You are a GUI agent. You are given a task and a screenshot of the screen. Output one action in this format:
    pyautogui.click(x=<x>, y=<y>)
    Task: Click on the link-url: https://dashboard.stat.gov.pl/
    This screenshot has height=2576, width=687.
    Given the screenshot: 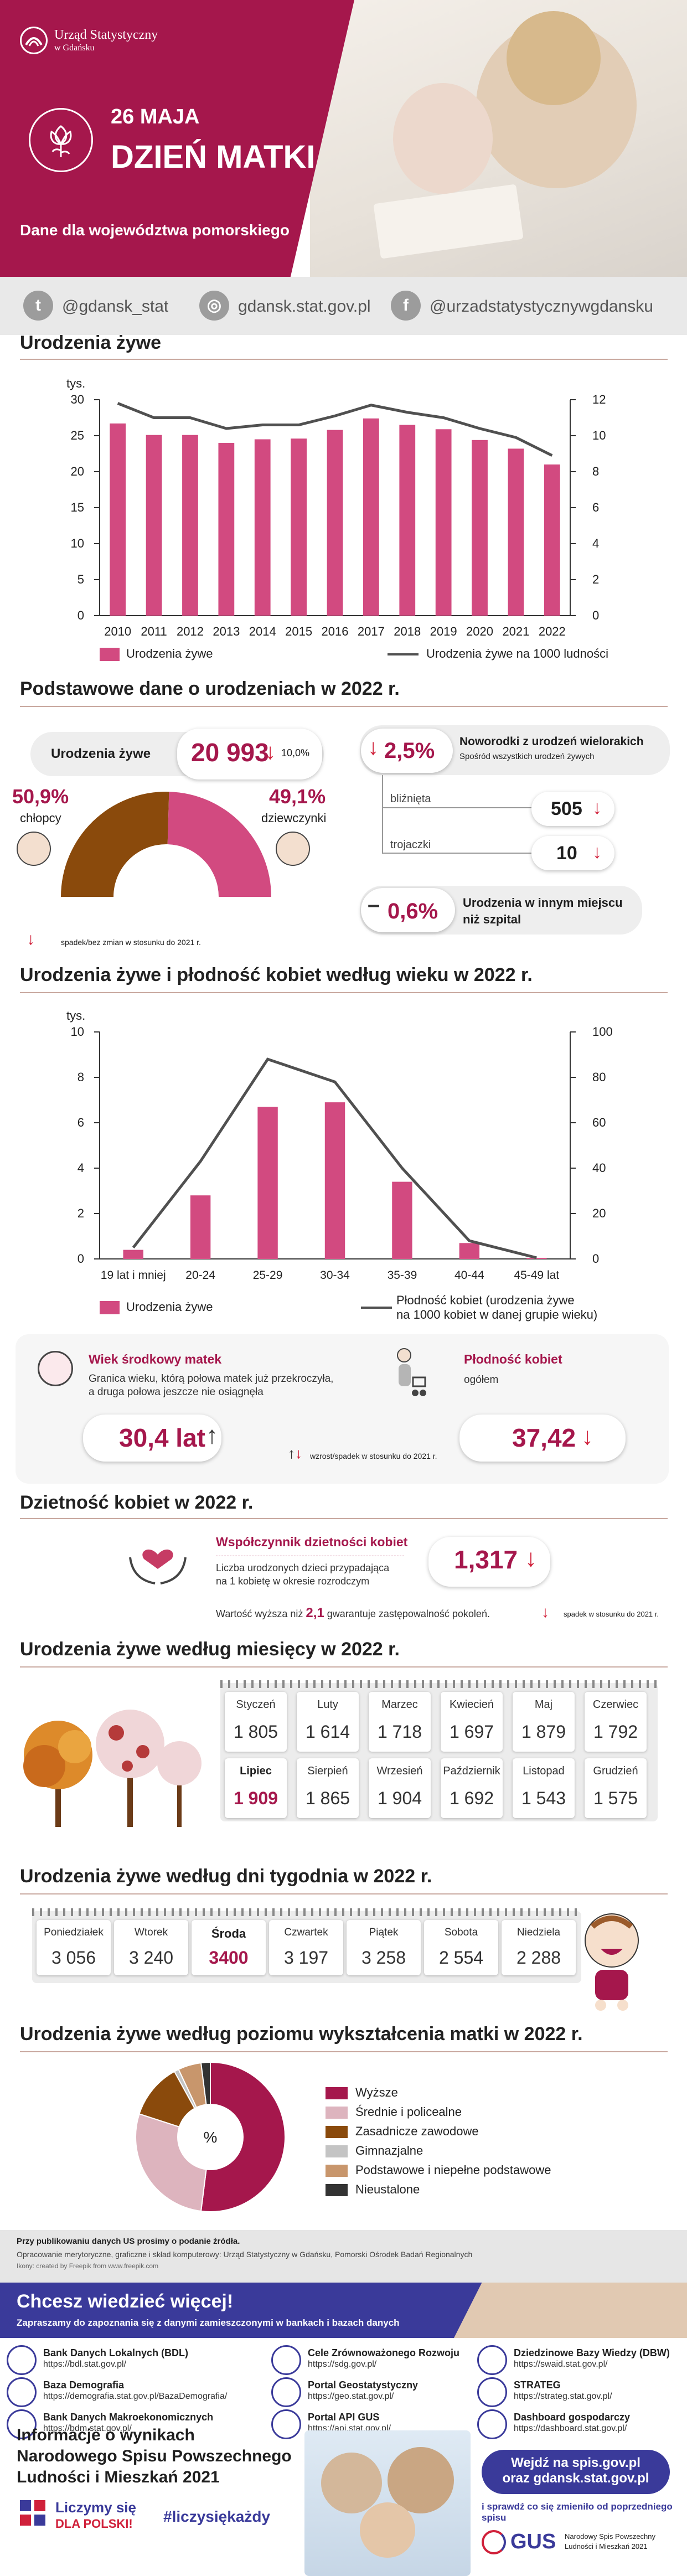 What is the action you would take?
    pyautogui.click(x=570, y=2429)
    